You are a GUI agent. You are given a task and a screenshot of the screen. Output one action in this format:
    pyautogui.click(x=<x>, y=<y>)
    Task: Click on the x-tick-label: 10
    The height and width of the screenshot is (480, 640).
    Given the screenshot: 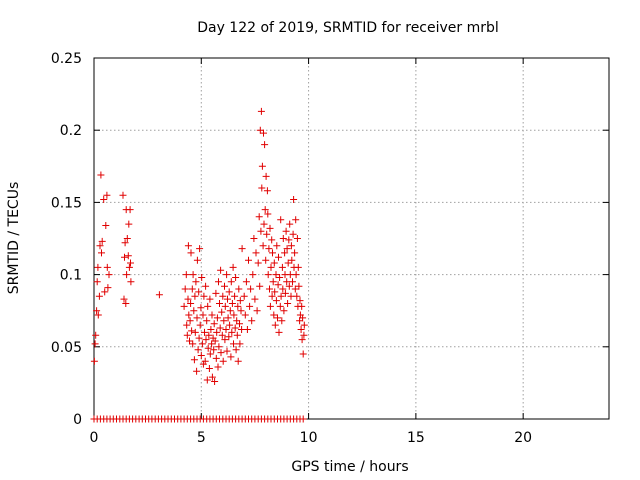 What is the action you would take?
    pyautogui.click(x=309, y=438)
    